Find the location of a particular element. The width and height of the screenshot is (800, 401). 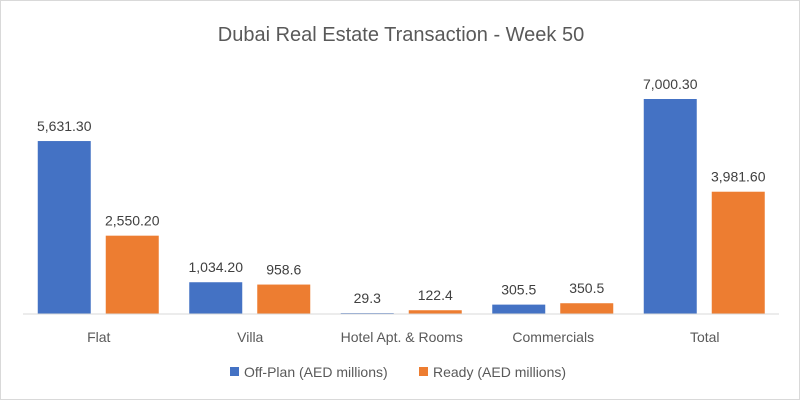

category-label: Flat is located at coordinates (98, 337).